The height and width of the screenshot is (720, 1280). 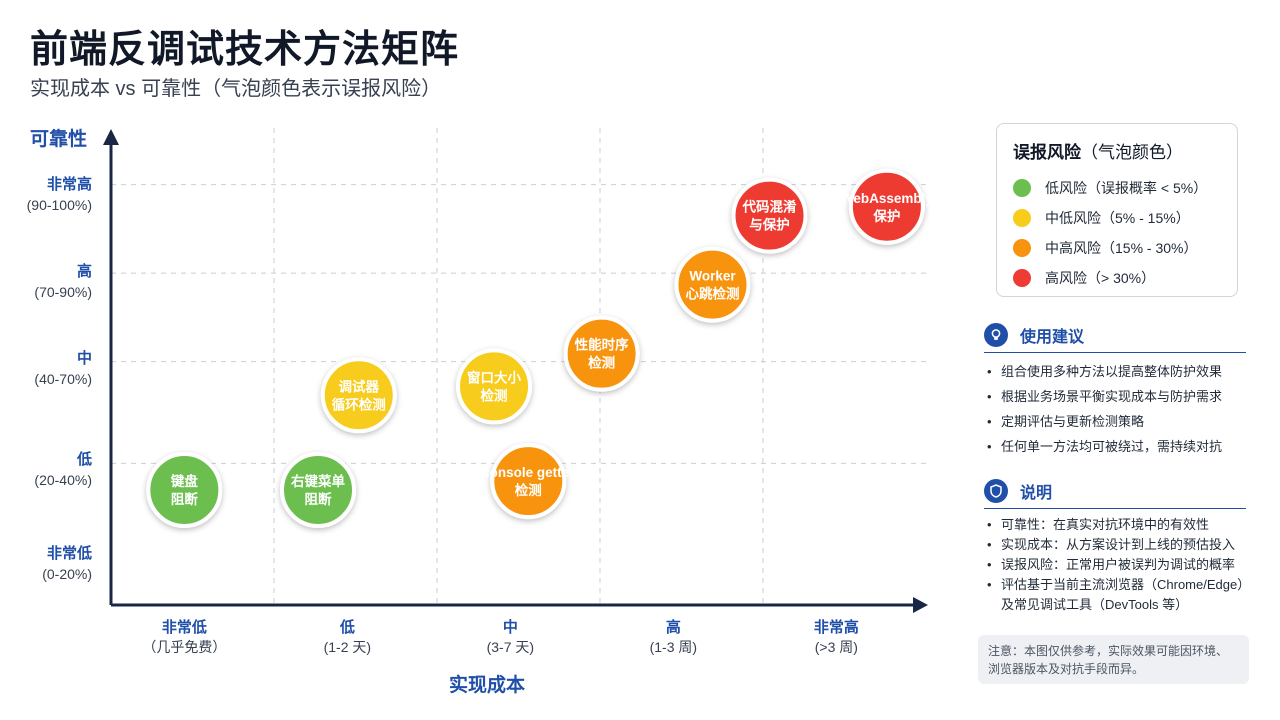 I want to click on y-tick-sublabel: (40-70%), so click(x=63, y=379).